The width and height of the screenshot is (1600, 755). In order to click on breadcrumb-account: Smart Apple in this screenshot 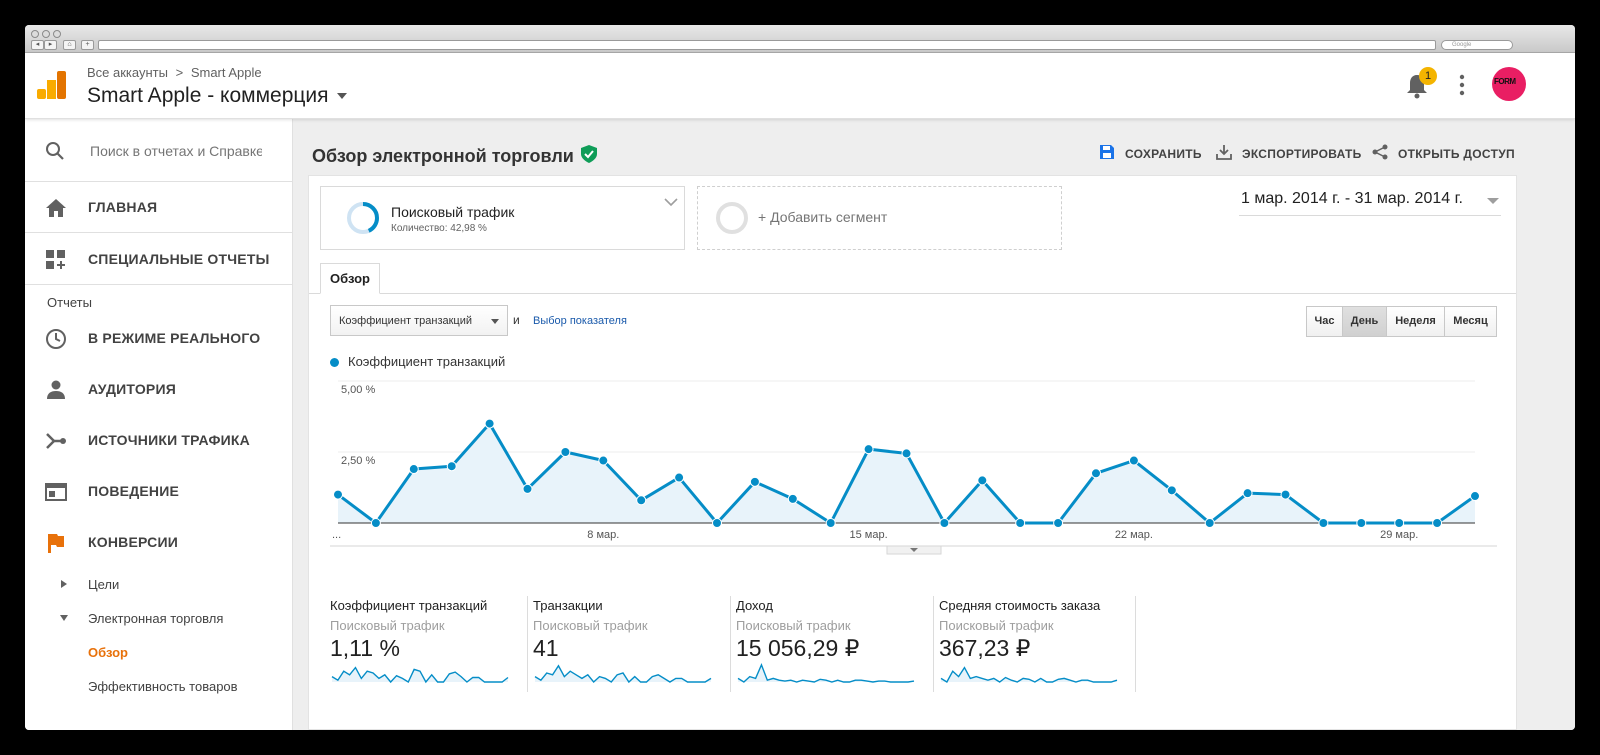, I will do `click(226, 72)`.